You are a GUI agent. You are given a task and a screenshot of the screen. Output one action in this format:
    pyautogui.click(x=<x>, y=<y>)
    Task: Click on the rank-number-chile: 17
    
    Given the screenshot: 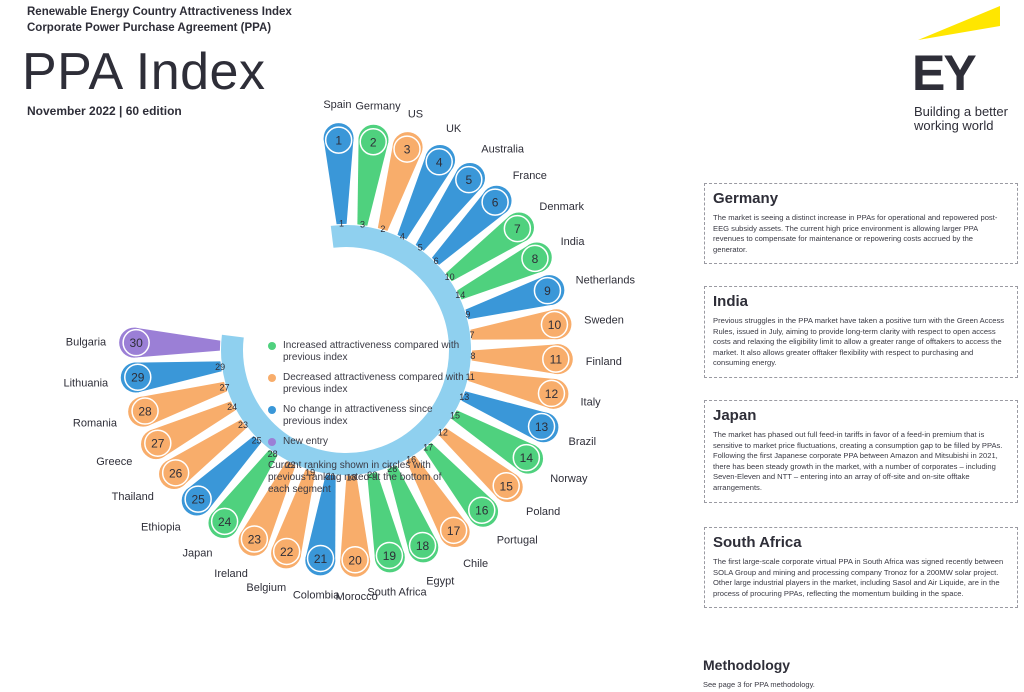 What is the action you would take?
    pyautogui.click(x=454, y=531)
    